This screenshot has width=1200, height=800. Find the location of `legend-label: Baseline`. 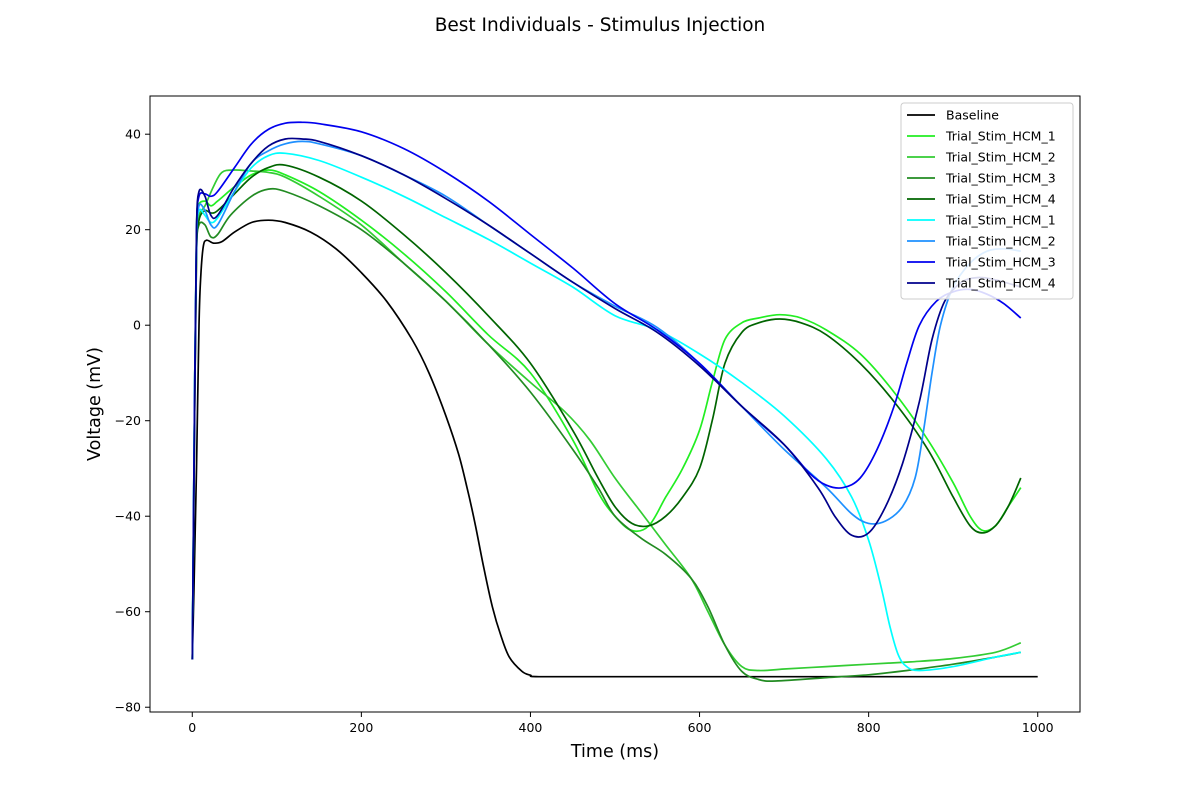

legend-label: Baseline is located at coordinates (972, 115).